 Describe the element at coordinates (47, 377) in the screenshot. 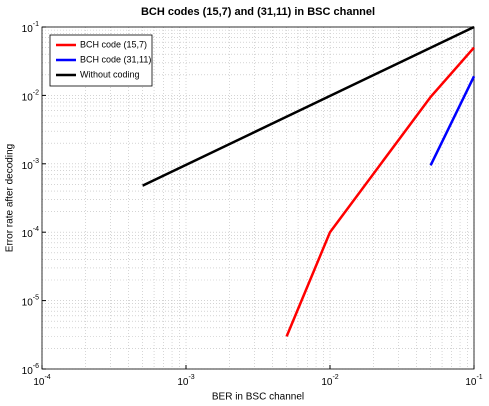

I see `x-tick-exponent: -4` at that location.